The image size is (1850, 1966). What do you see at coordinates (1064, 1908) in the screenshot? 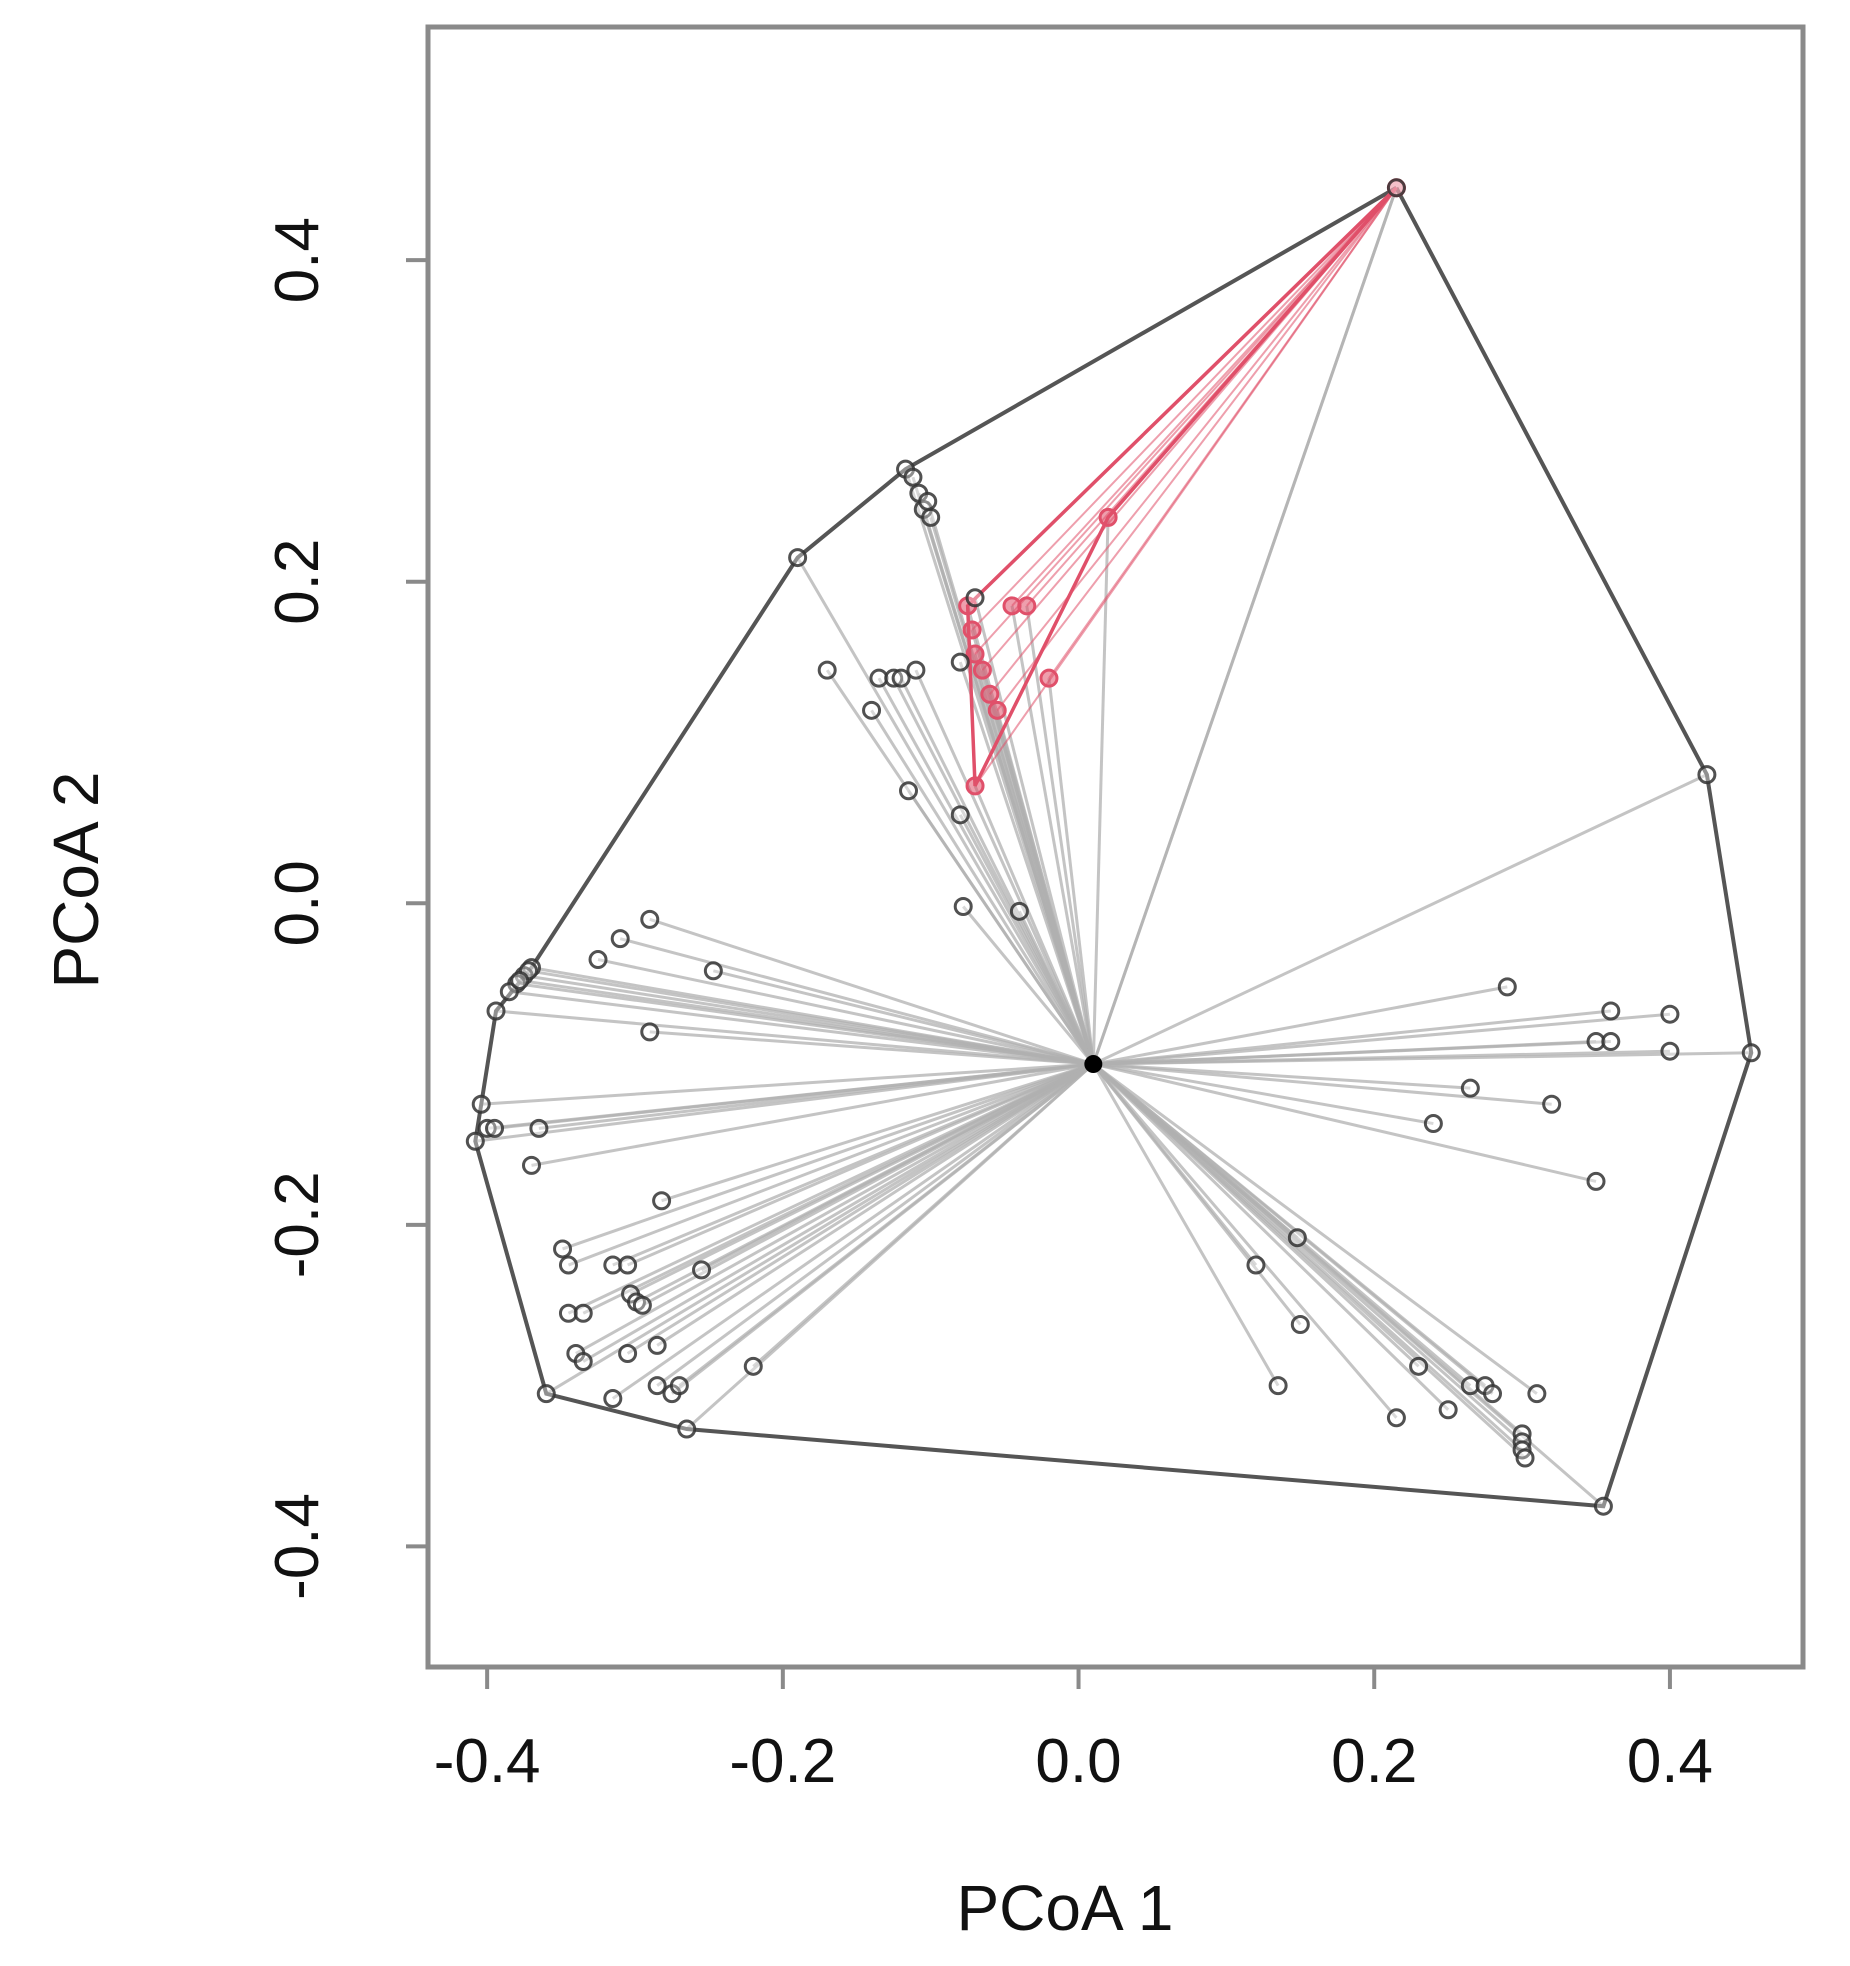
I see `x-axis-title: PCoA 1` at bounding box center [1064, 1908].